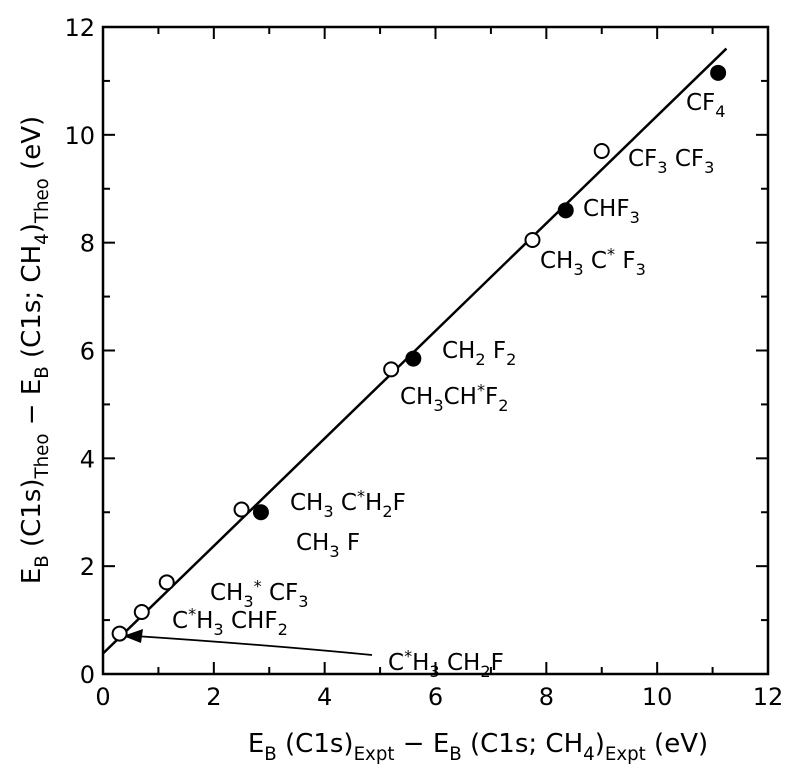 The width and height of the screenshot is (791, 773). I want to click on y-tick-label: 12, so click(79, 28).